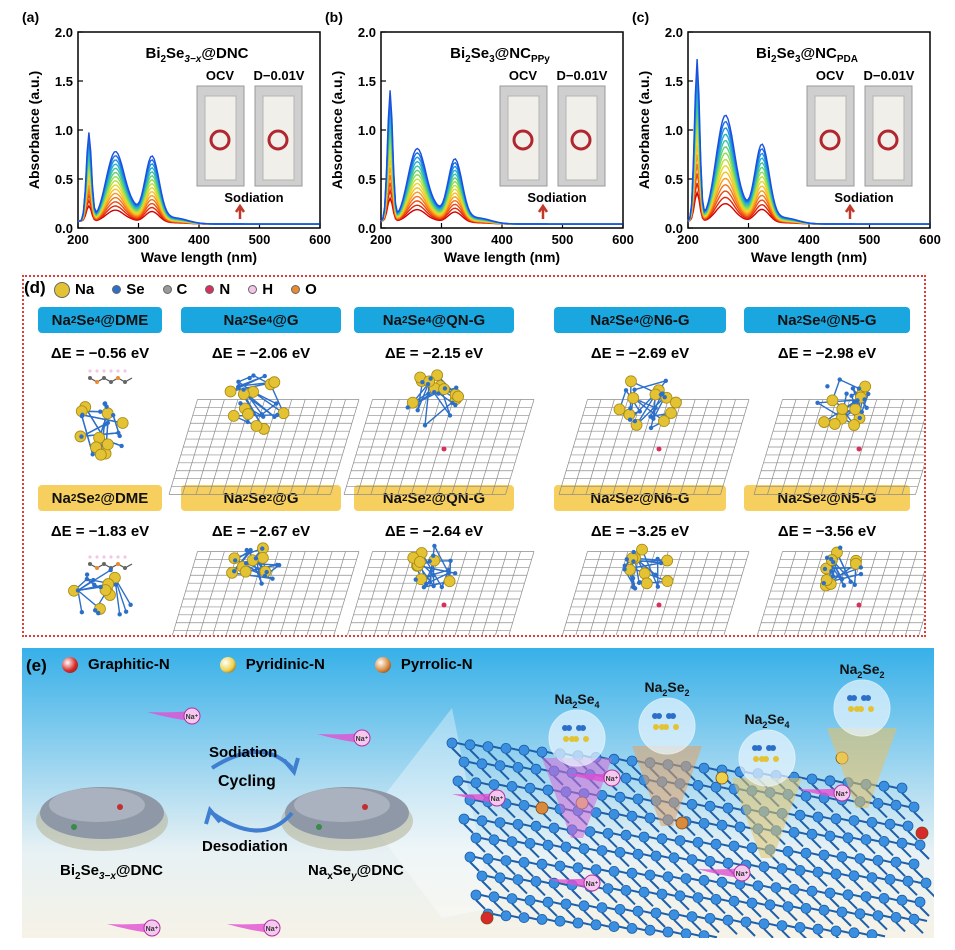 The width and height of the screenshot is (955, 950). What do you see at coordinates (674, 228) in the screenshot?
I see `y-tick-label: 0.0` at bounding box center [674, 228].